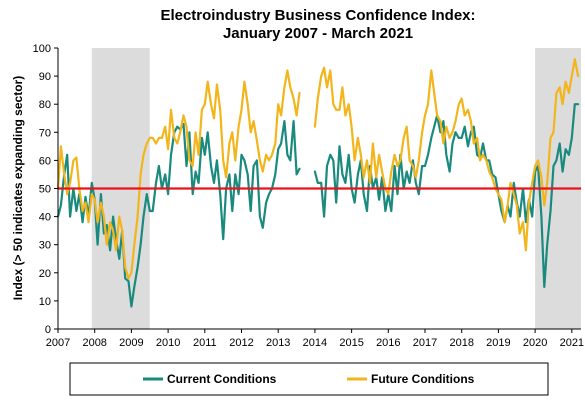 Image resolution: width=585 pixels, height=406 pixels. What do you see at coordinates (351, 343) in the screenshot?
I see `x-tick-label: 2015` at bounding box center [351, 343].